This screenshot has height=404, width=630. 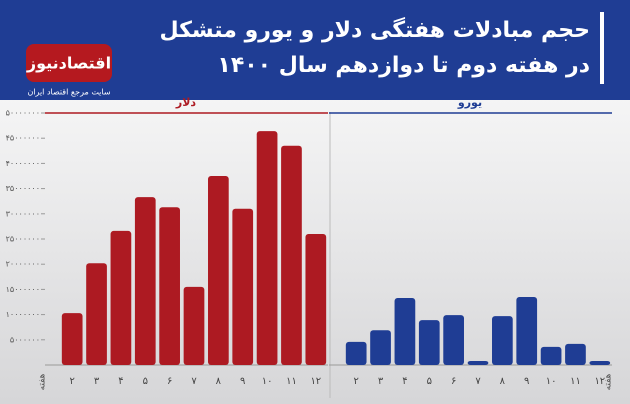 I want to click on chart-title: حجم مبادلات هفتگی دلار و یورو متشکل, so click(x=374, y=29).